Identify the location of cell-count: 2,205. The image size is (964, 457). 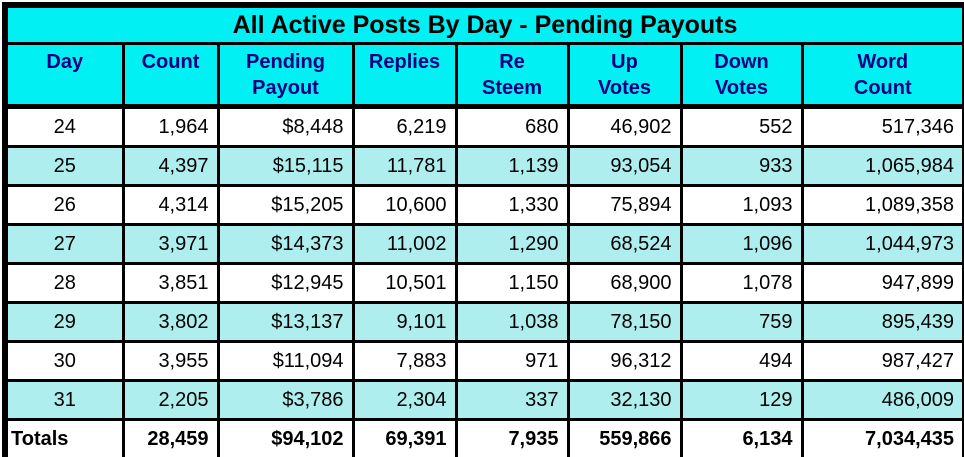
(170, 400).